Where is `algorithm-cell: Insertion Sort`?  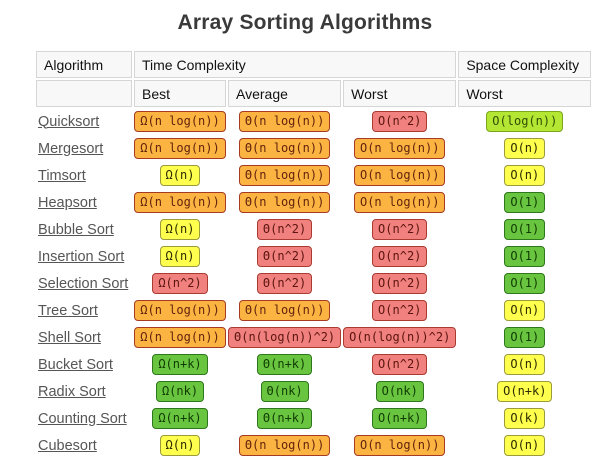
algorithm-cell: Insertion Sort is located at coordinates (84, 256).